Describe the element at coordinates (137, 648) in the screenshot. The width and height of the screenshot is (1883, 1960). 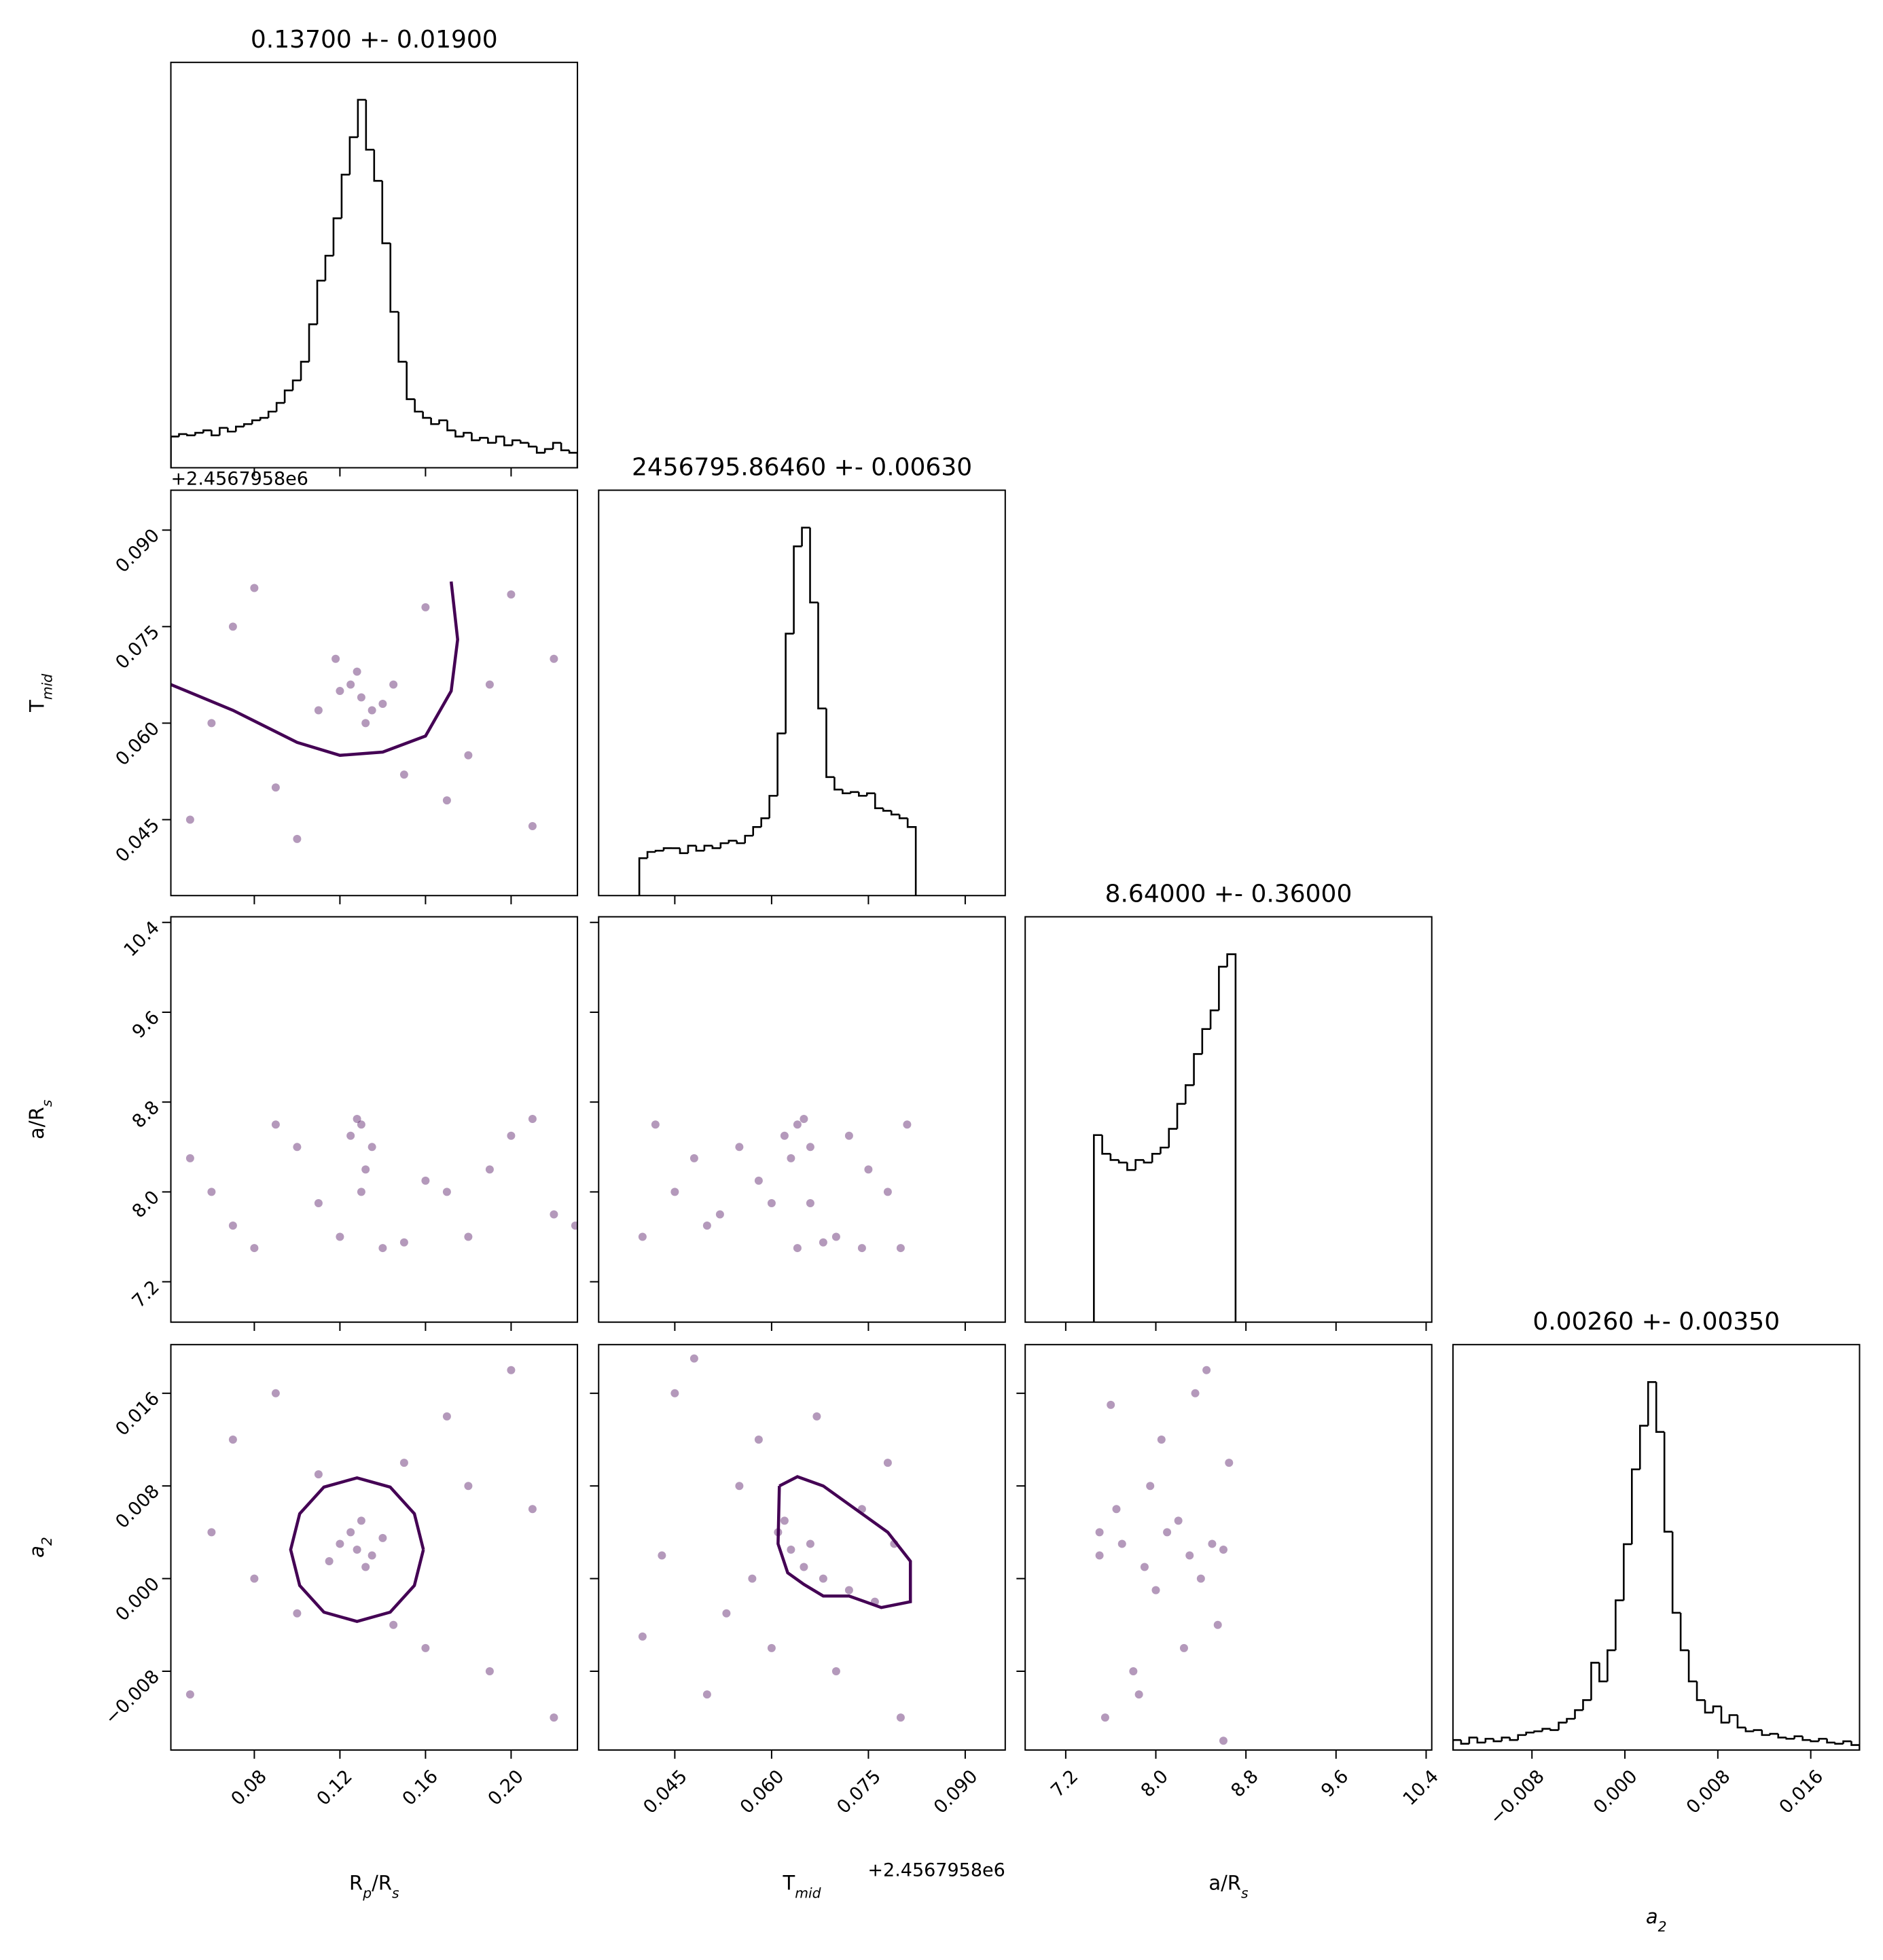
I see `y-tick-label: 0.075` at that location.